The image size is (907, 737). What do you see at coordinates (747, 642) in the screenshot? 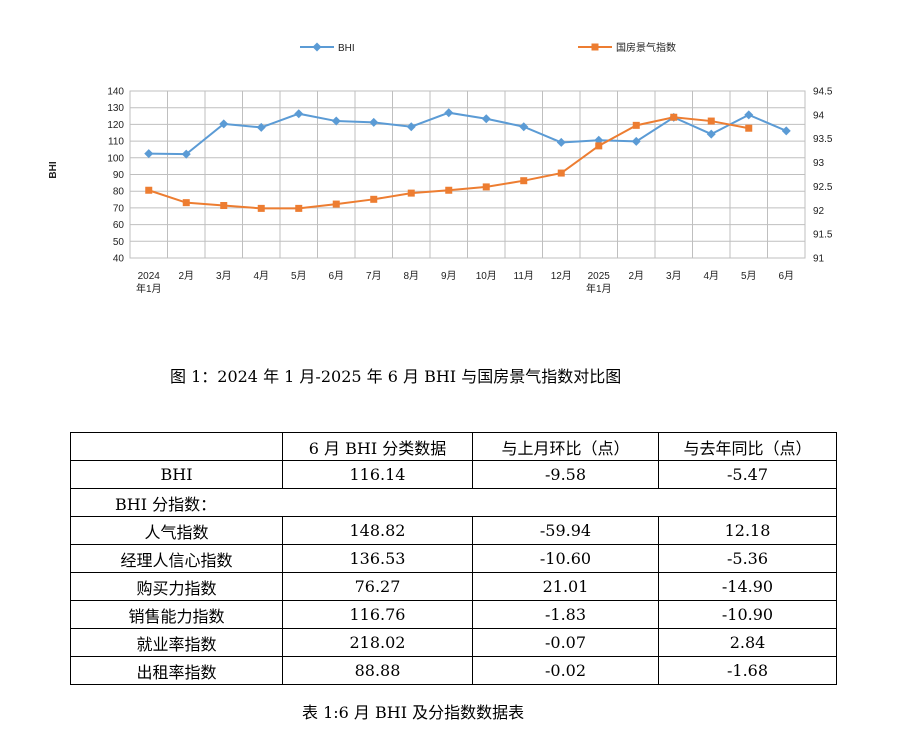
I see `row-yoy: 2.84` at bounding box center [747, 642].